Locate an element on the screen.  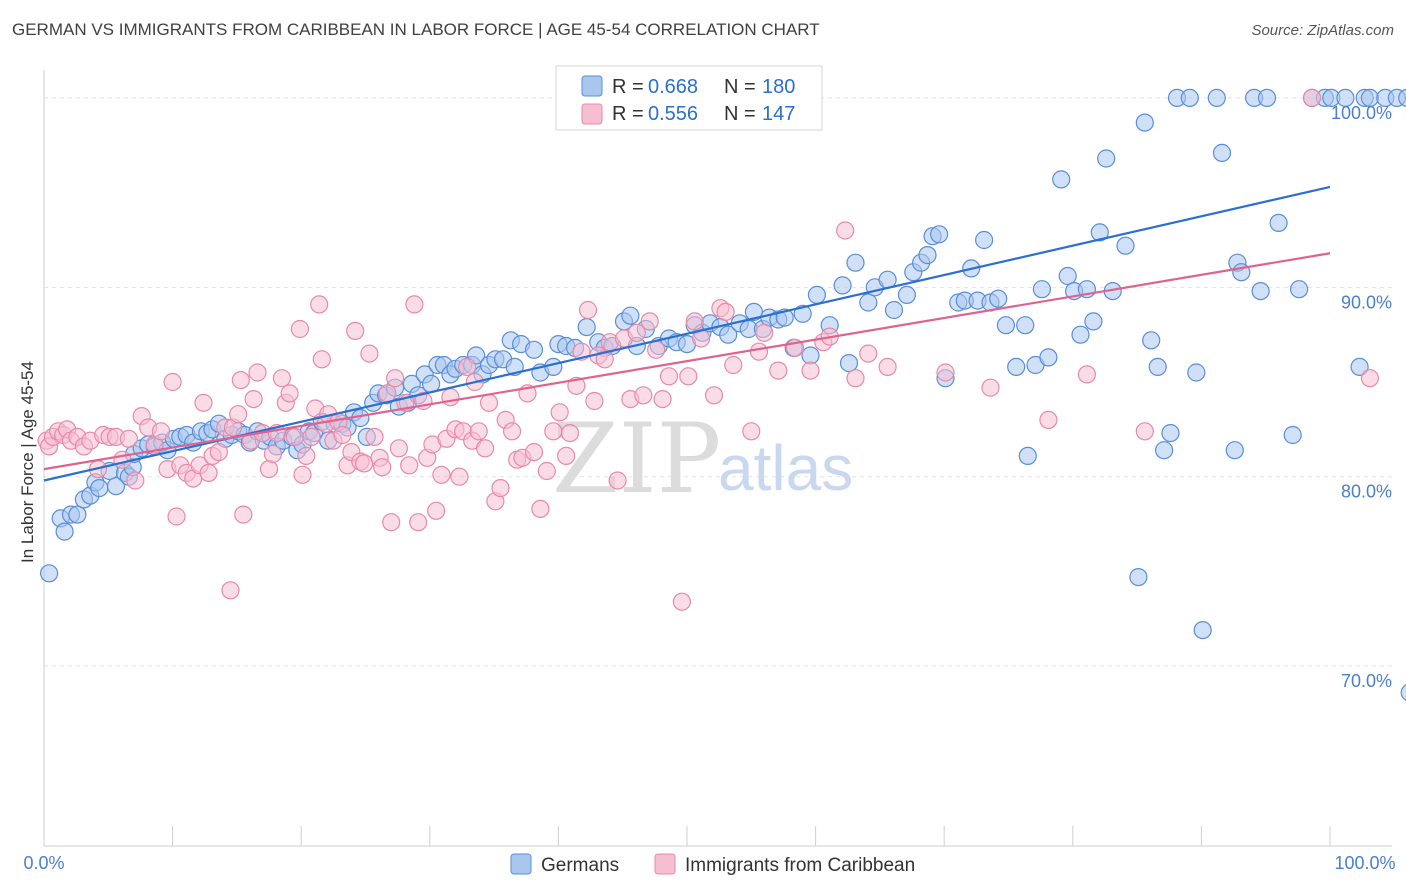
stats-legend-swatch-germans is located at coordinates (592, 86).